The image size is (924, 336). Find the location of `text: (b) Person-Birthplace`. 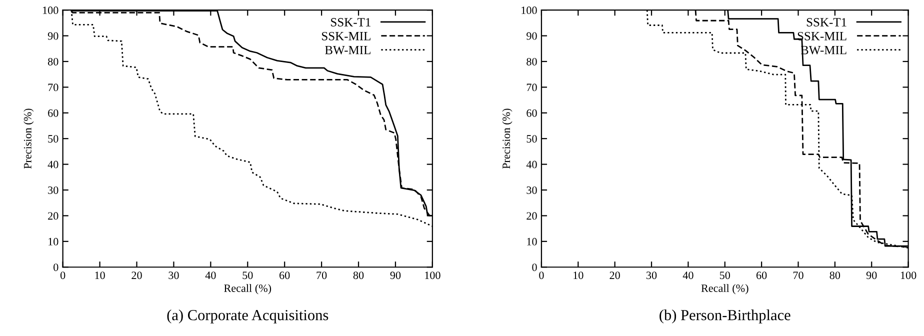

text: (b) Person-Birthplace is located at coordinates (725, 317).